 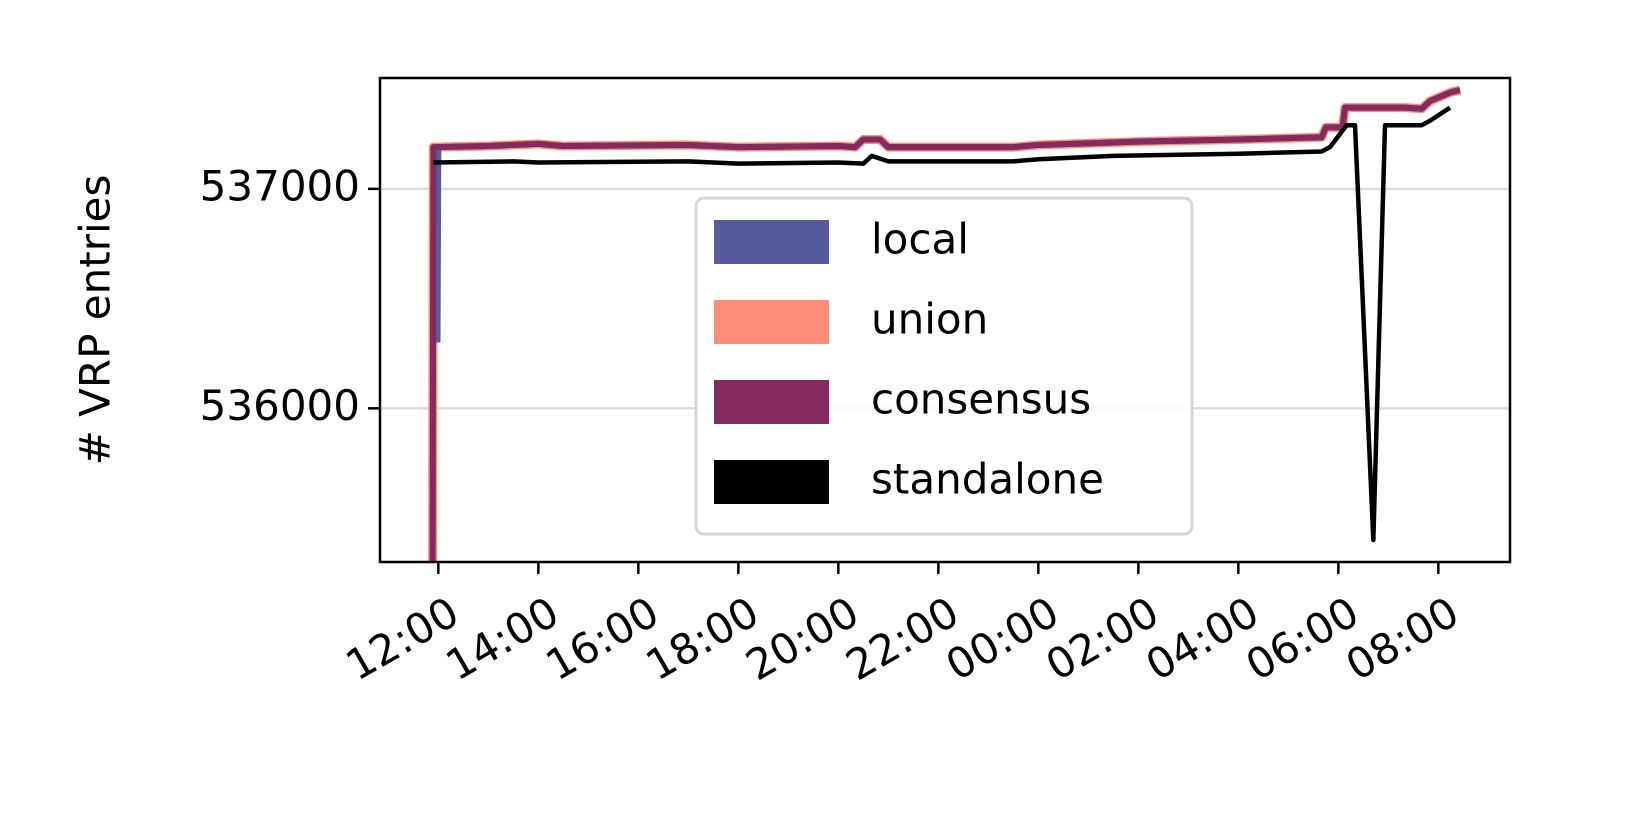 What do you see at coordinates (1202, 638) in the screenshot?
I see `x-tick-label: 04:00` at bounding box center [1202, 638].